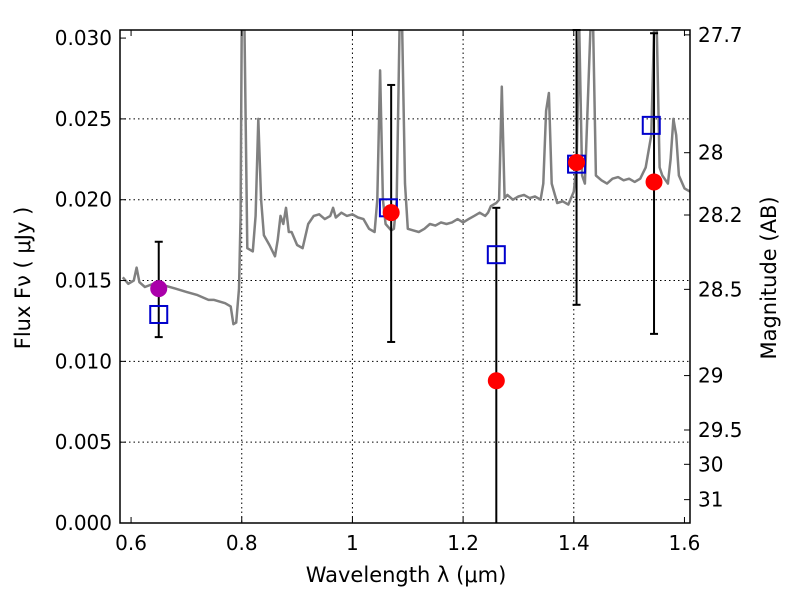 This screenshot has height=600, width=800. What do you see at coordinates (720, 35) in the screenshot?
I see `y-right-tick-label: 27.7` at bounding box center [720, 35].